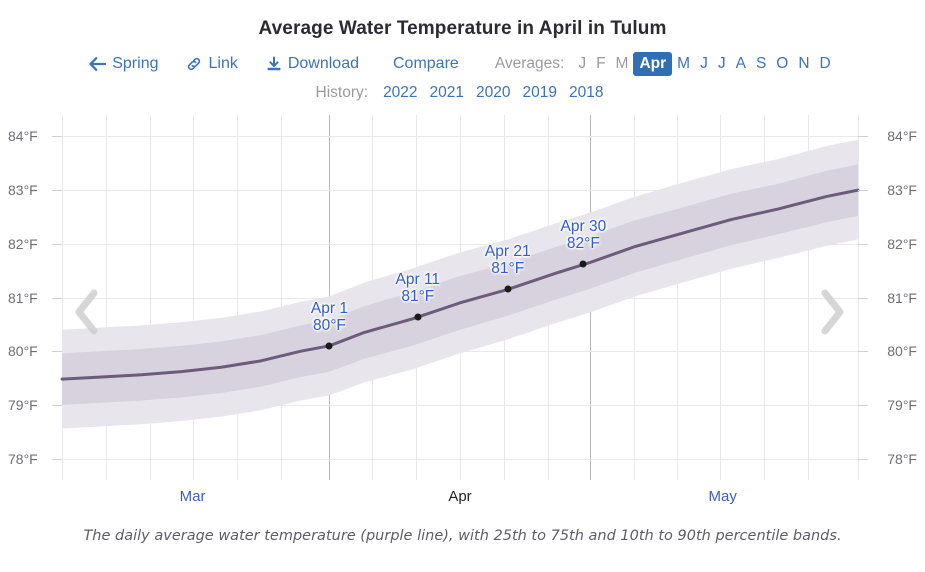 This screenshot has height=572, width=925. Describe the element at coordinates (684, 63) in the screenshot. I see `month-chip-4: M` at that location.